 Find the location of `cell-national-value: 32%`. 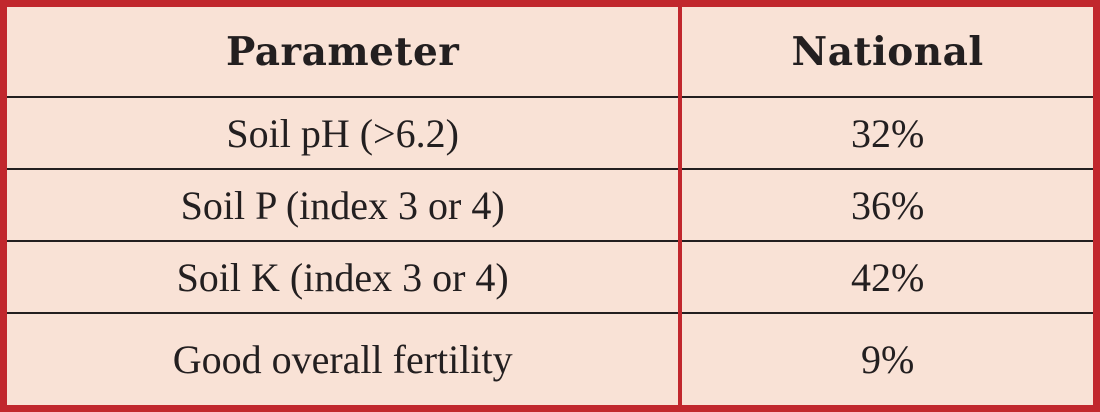

cell-national-value: 32% is located at coordinates (885, 132).